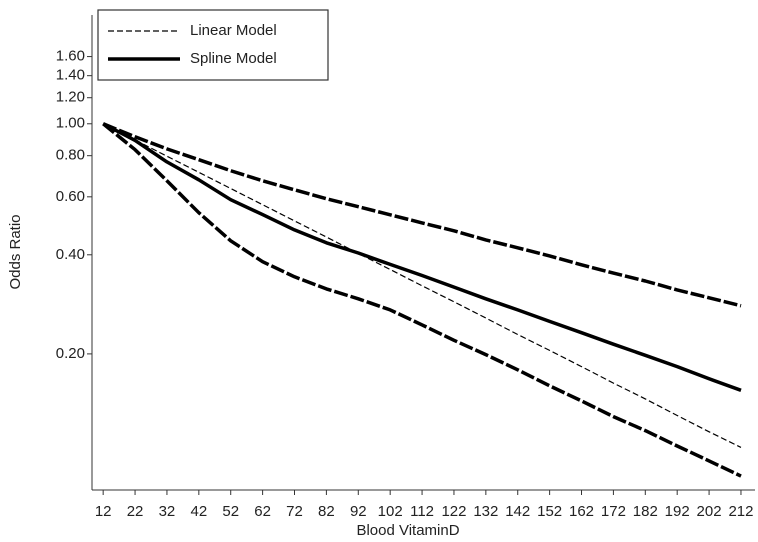 The image size is (758, 542). Describe the element at coordinates (103, 511) in the screenshot. I see `x-tick-label: 12` at that location.